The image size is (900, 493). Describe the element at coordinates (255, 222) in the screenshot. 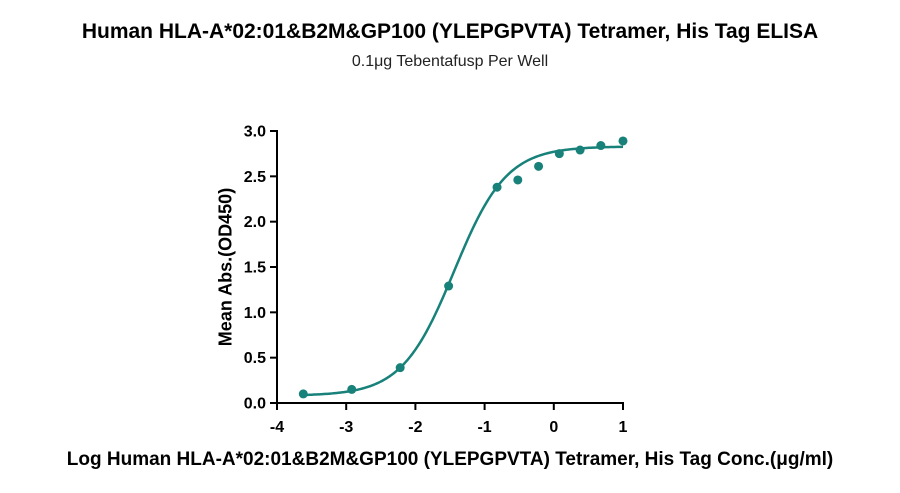

I see `y-tick-label: 2.0` at that location.